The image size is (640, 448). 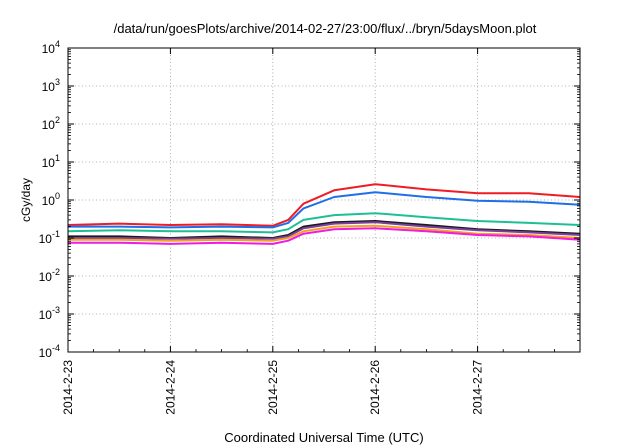 I want to click on y-tick-label: 10³, so click(x=51, y=85).